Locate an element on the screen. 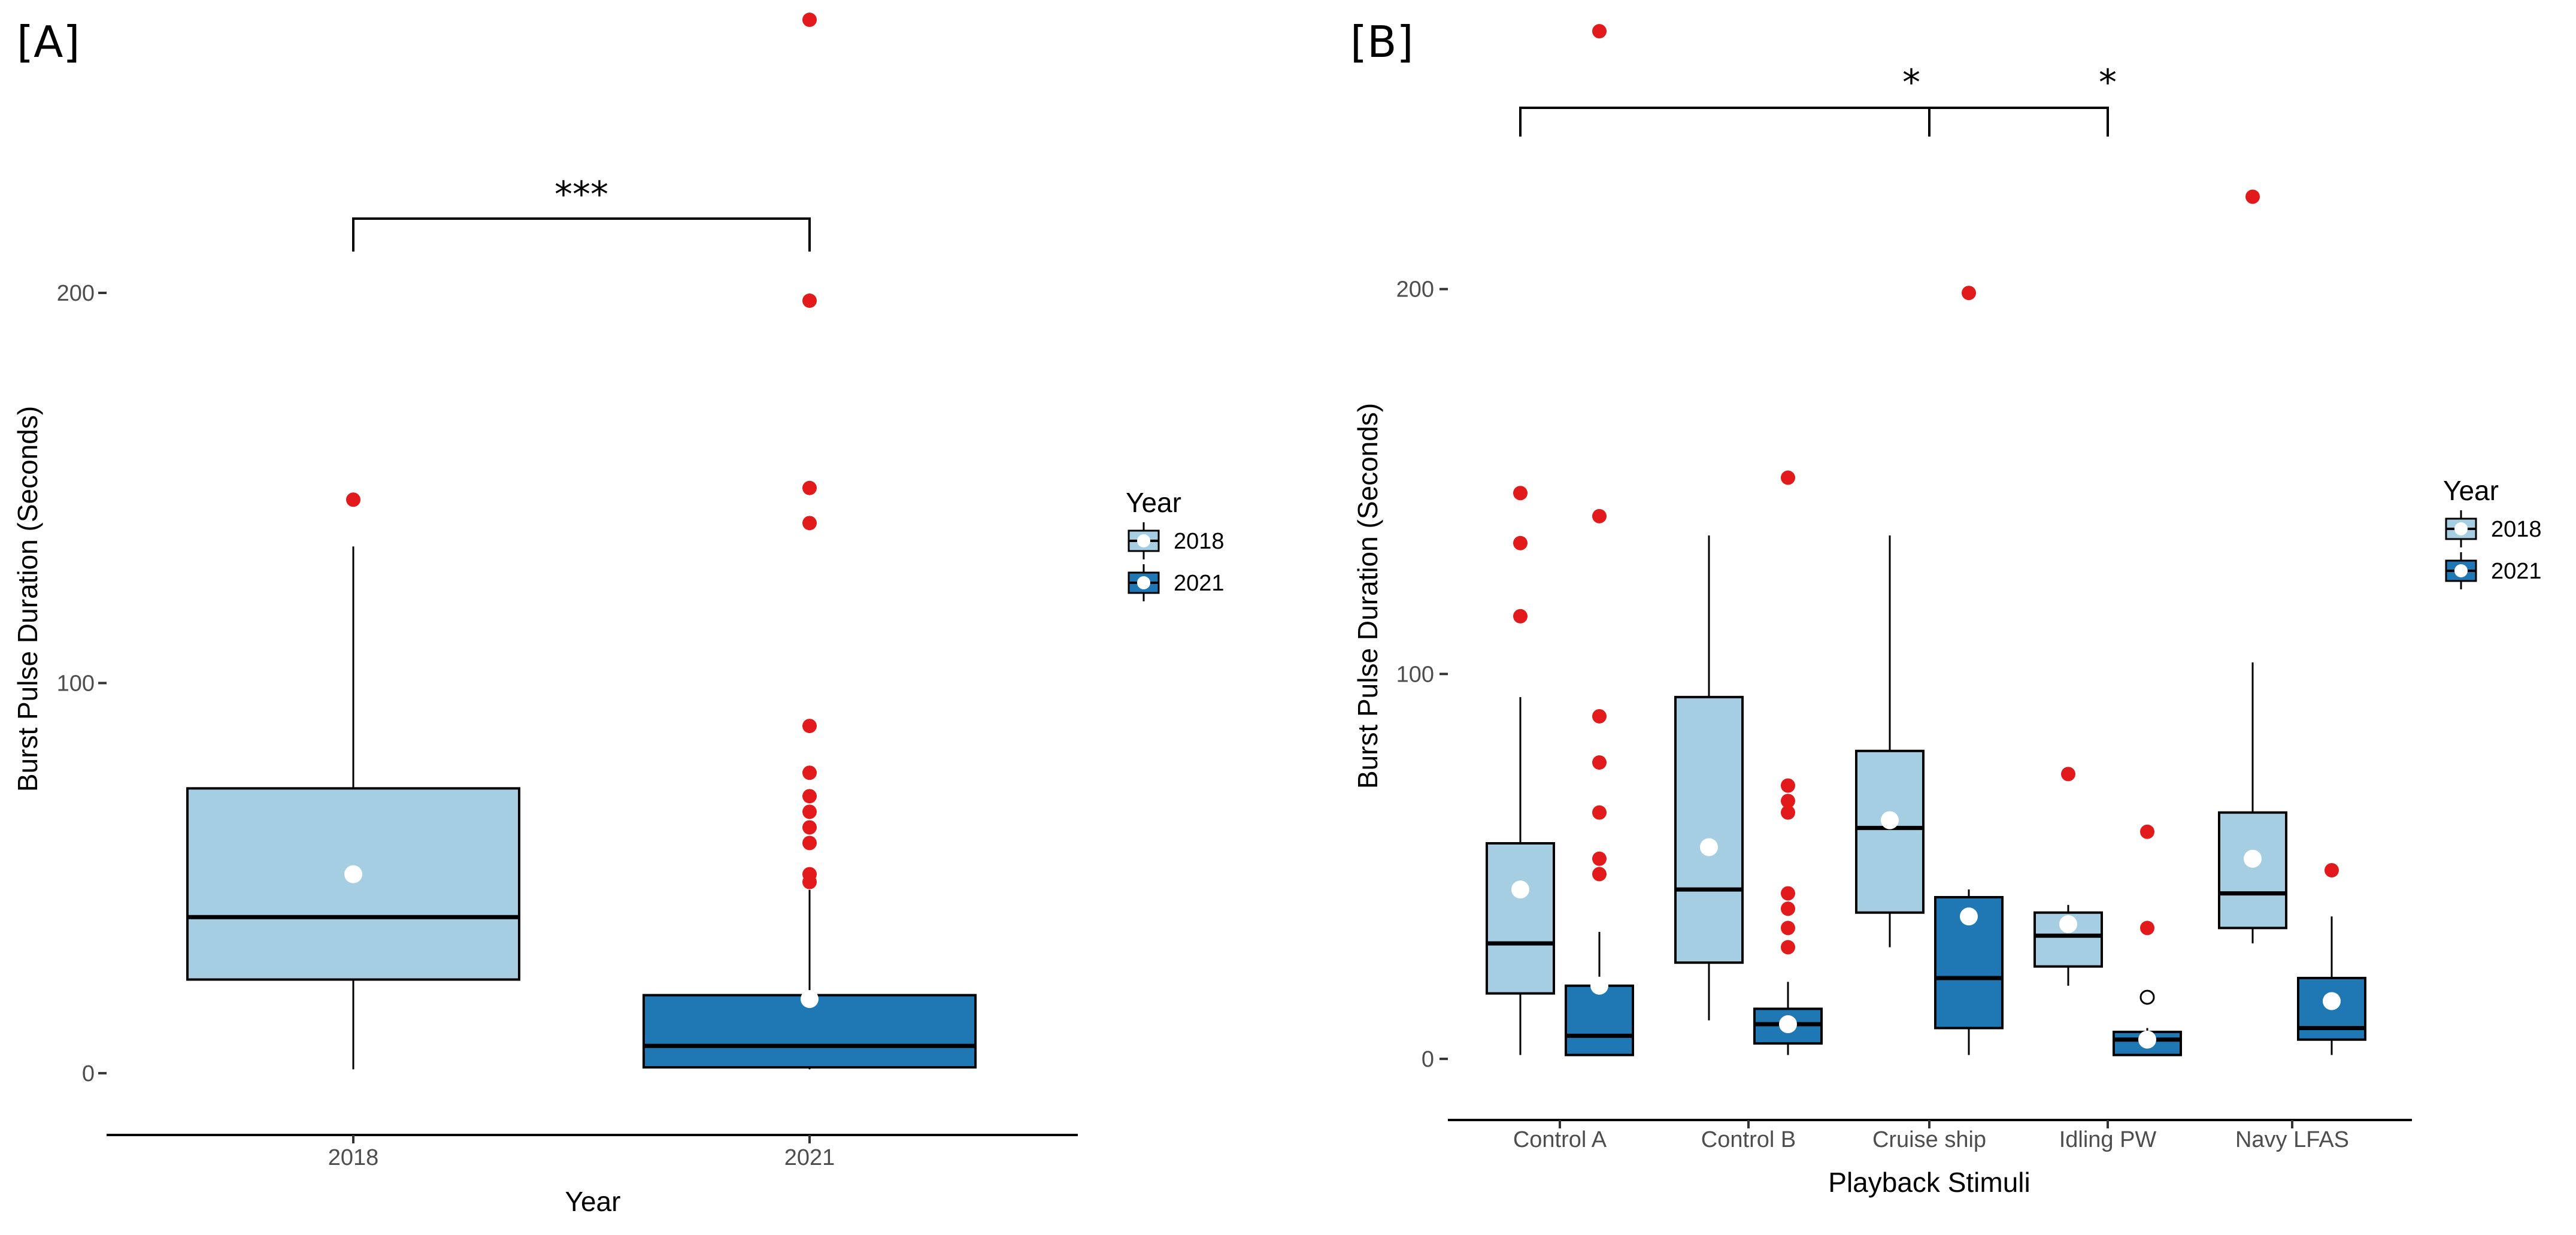 This screenshot has width=2576, height=1235. x-axis-title: Year is located at coordinates (593, 1201).